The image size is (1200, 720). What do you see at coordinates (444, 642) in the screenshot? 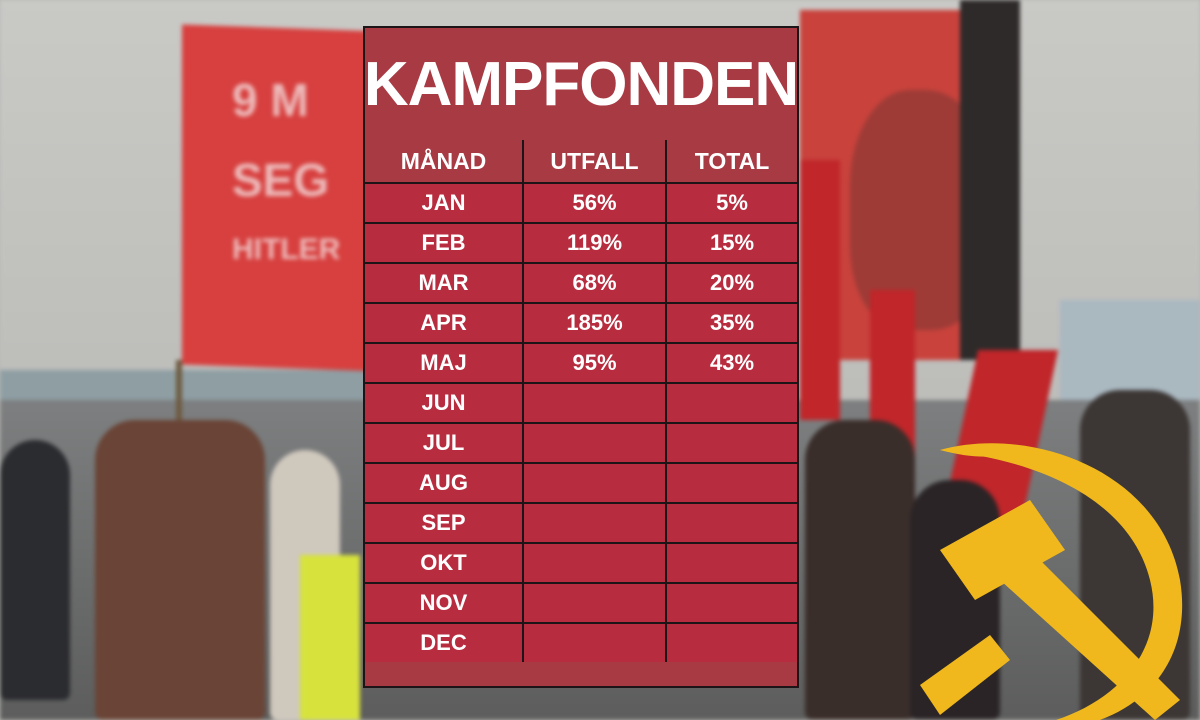
I see `cell-month: DEC` at bounding box center [444, 642].